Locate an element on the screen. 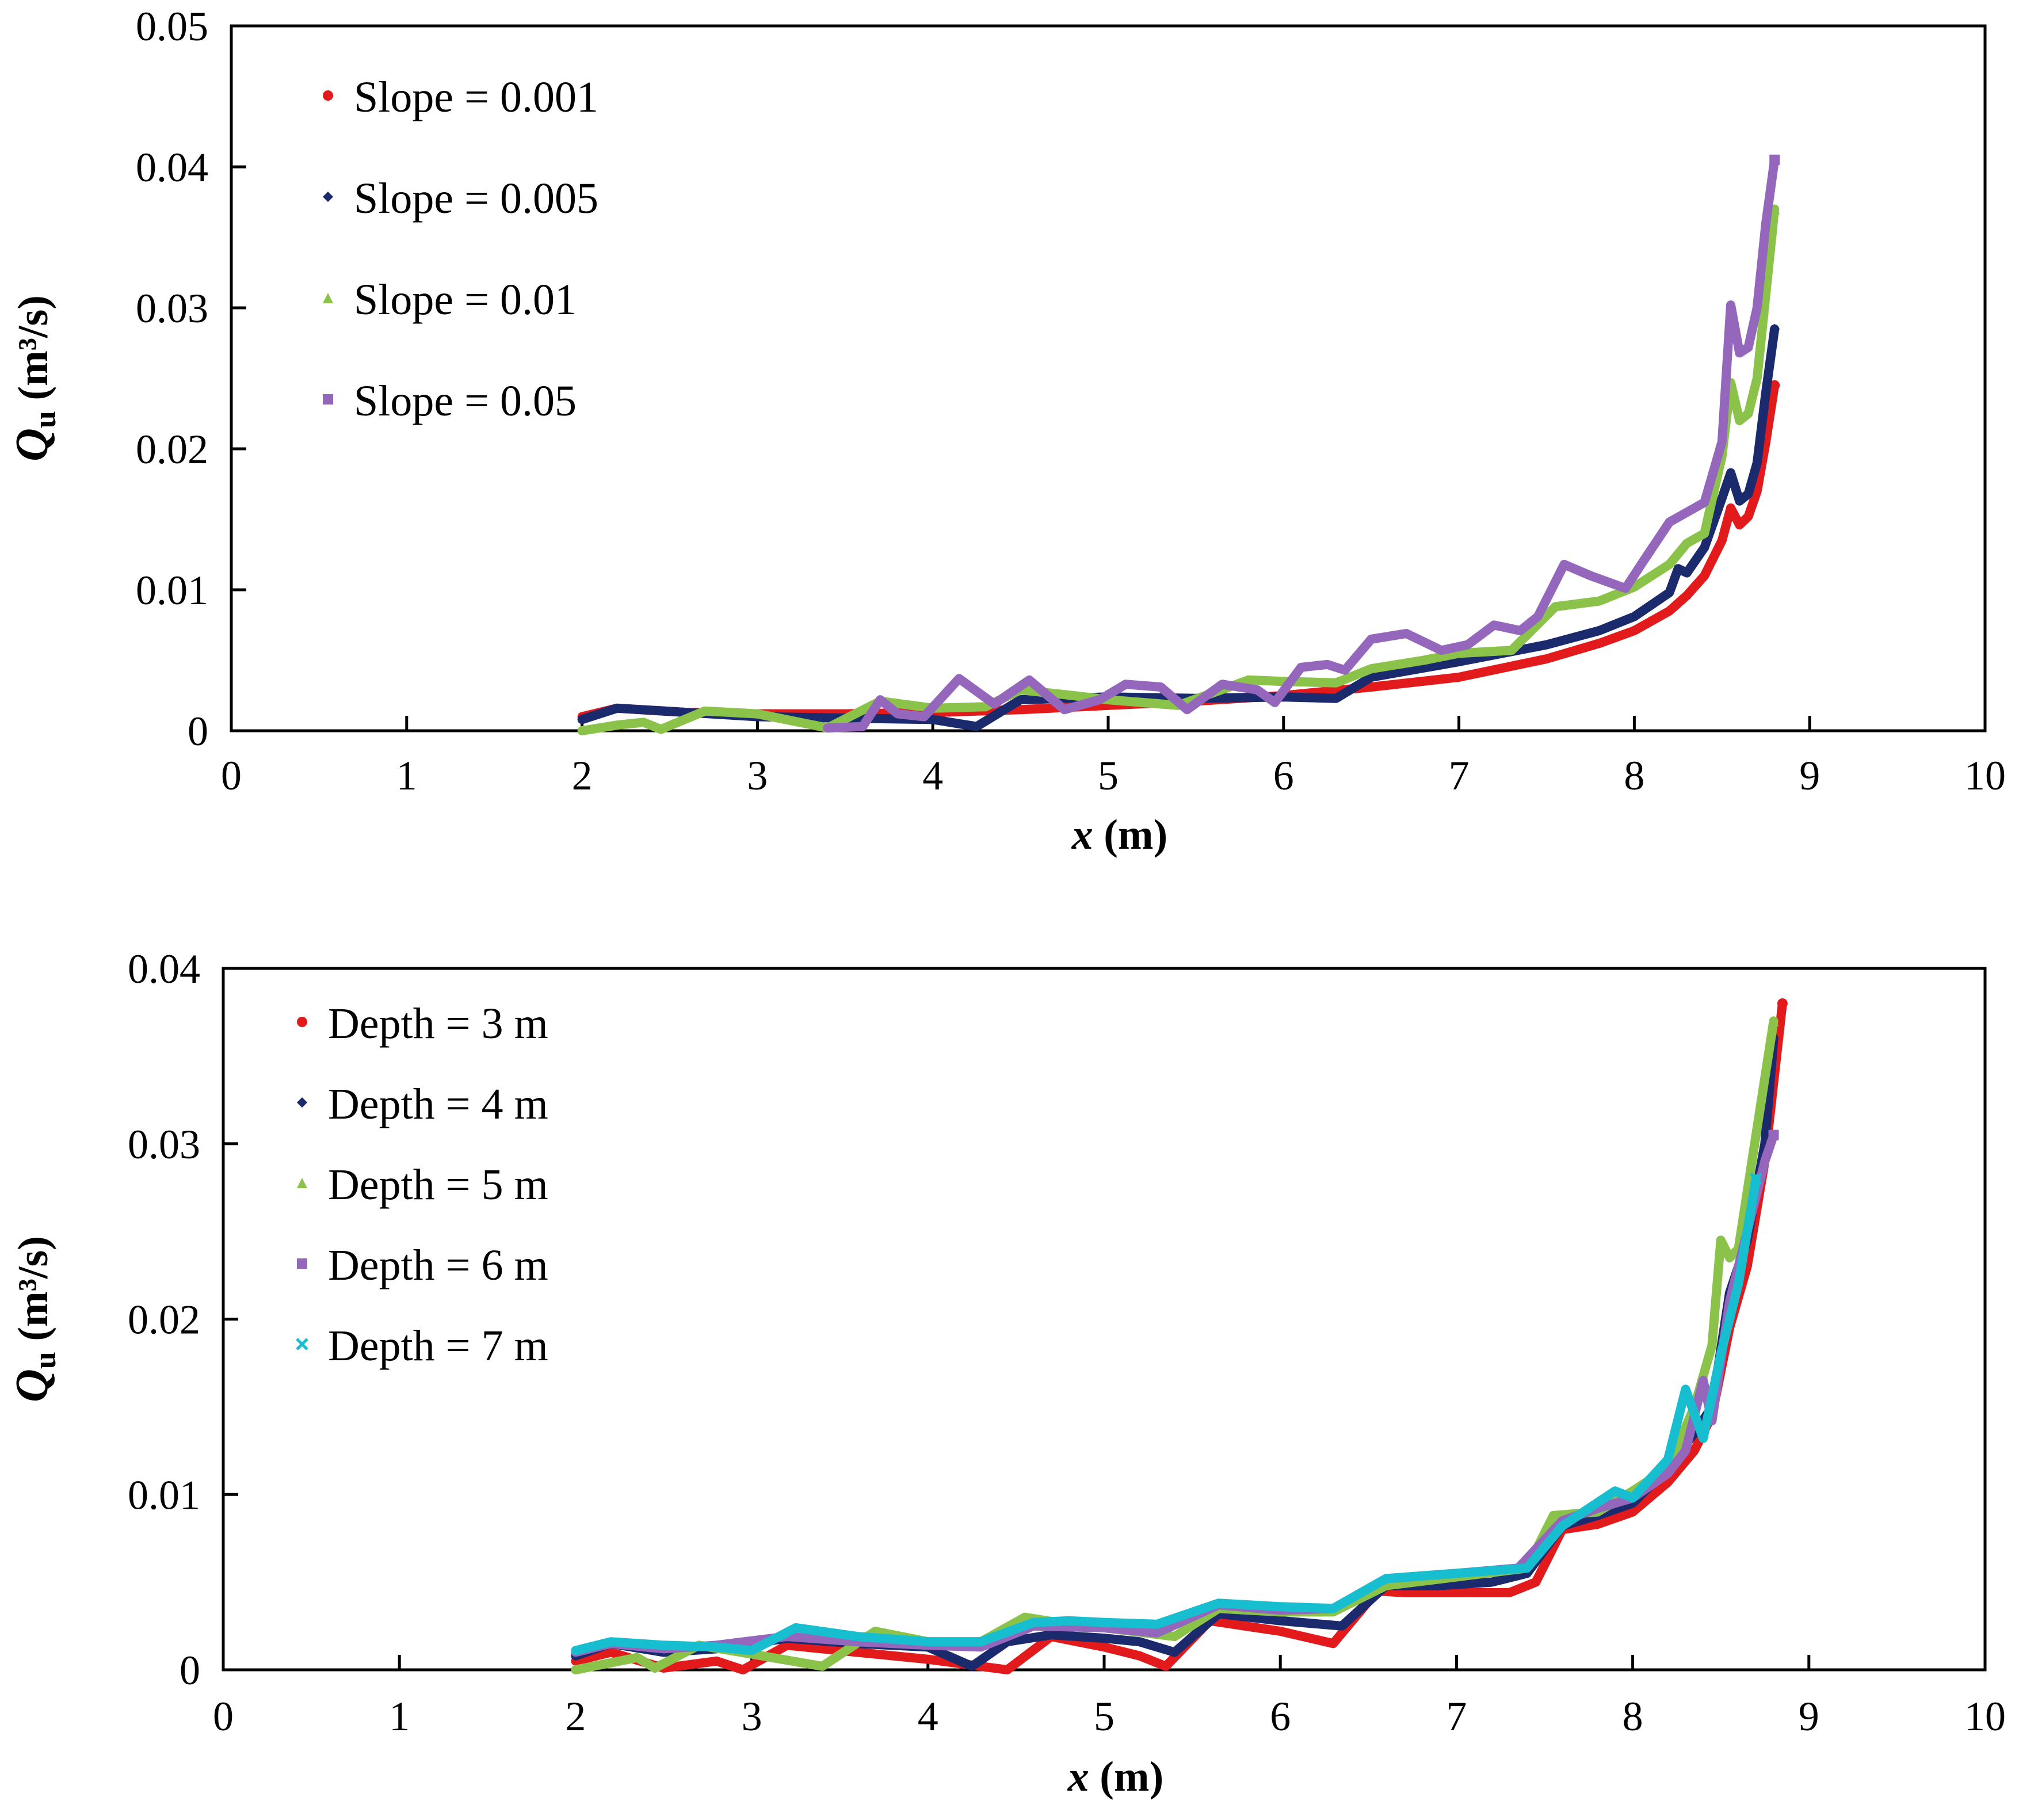 This screenshot has height=1820, width=2019. legend-label: Depth = 6 m is located at coordinates (438, 1265).